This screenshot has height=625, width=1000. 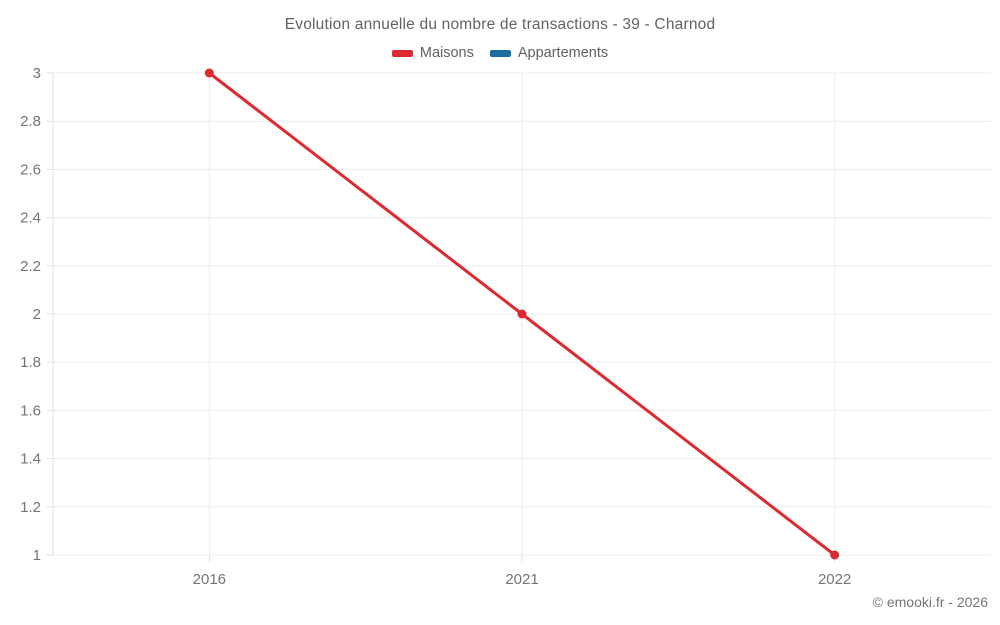 What do you see at coordinates (446, 53) in the screenshot?
I see `legend-label-maisons: Maisons` at bounding box center [446, 53].